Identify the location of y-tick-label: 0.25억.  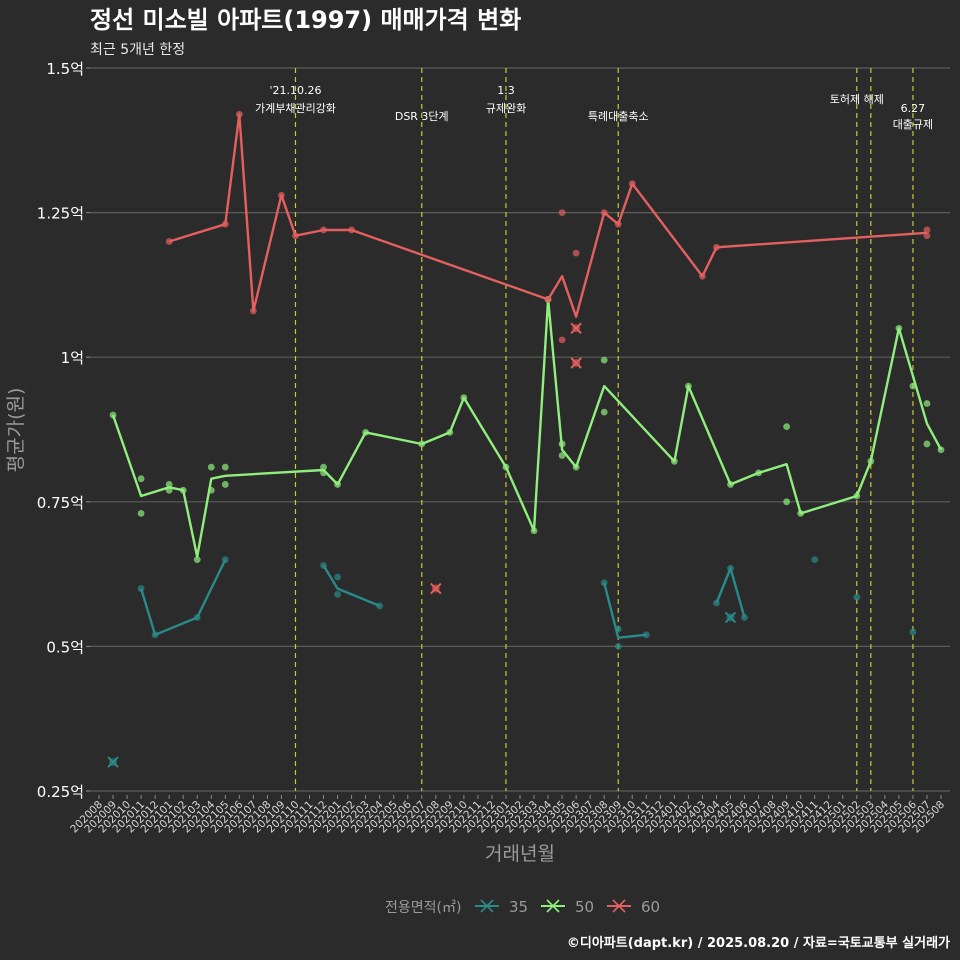
(60, 792).